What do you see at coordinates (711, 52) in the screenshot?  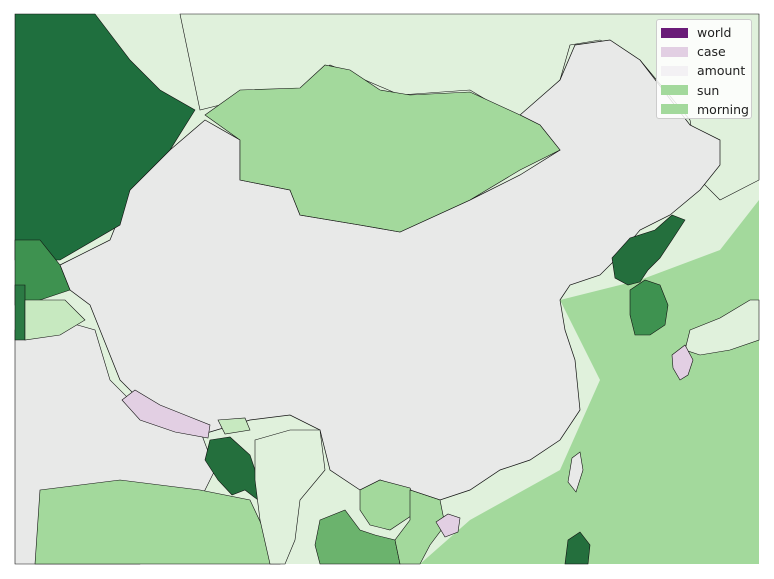 I see `legend-label-case: case` at bounding box center [711, 52].